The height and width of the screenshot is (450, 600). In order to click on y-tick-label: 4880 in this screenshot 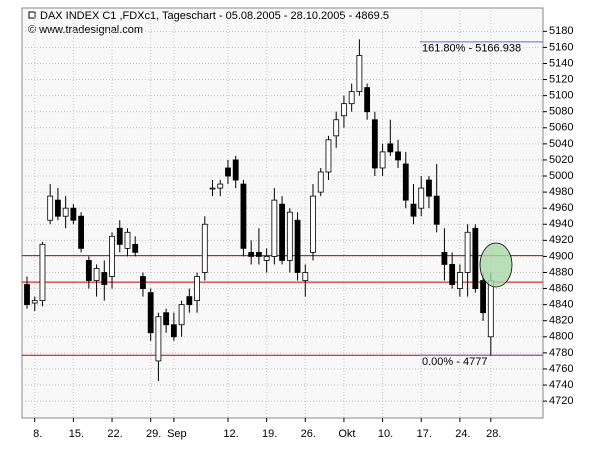, I will do `click(561, 272)`.